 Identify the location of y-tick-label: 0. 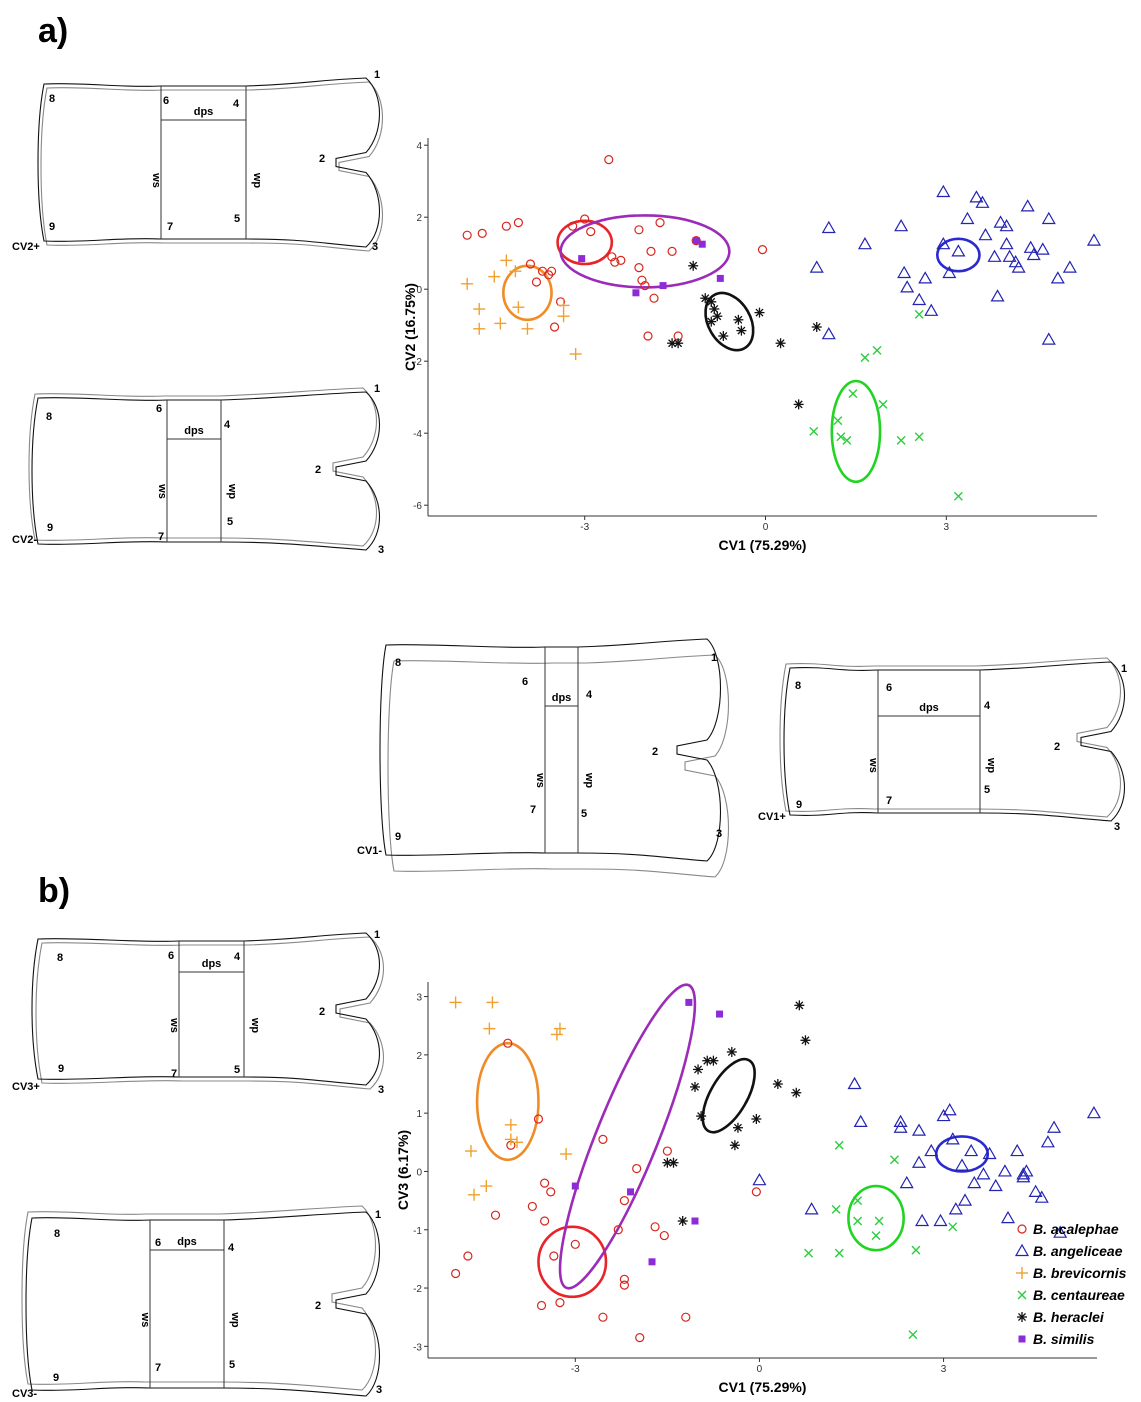
(419, 290).